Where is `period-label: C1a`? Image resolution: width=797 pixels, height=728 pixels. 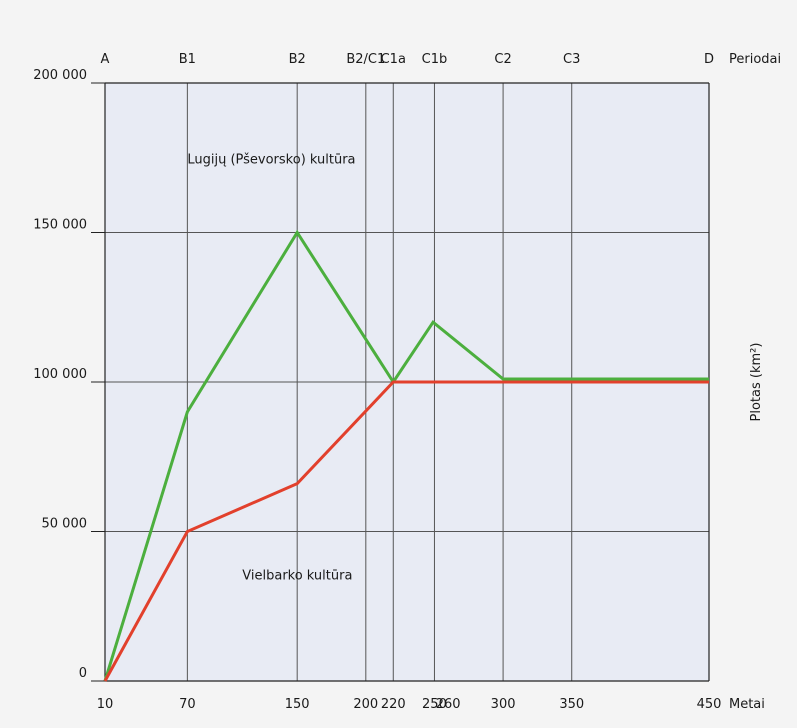
period-label: C1a is located at coordinates (393, 59).